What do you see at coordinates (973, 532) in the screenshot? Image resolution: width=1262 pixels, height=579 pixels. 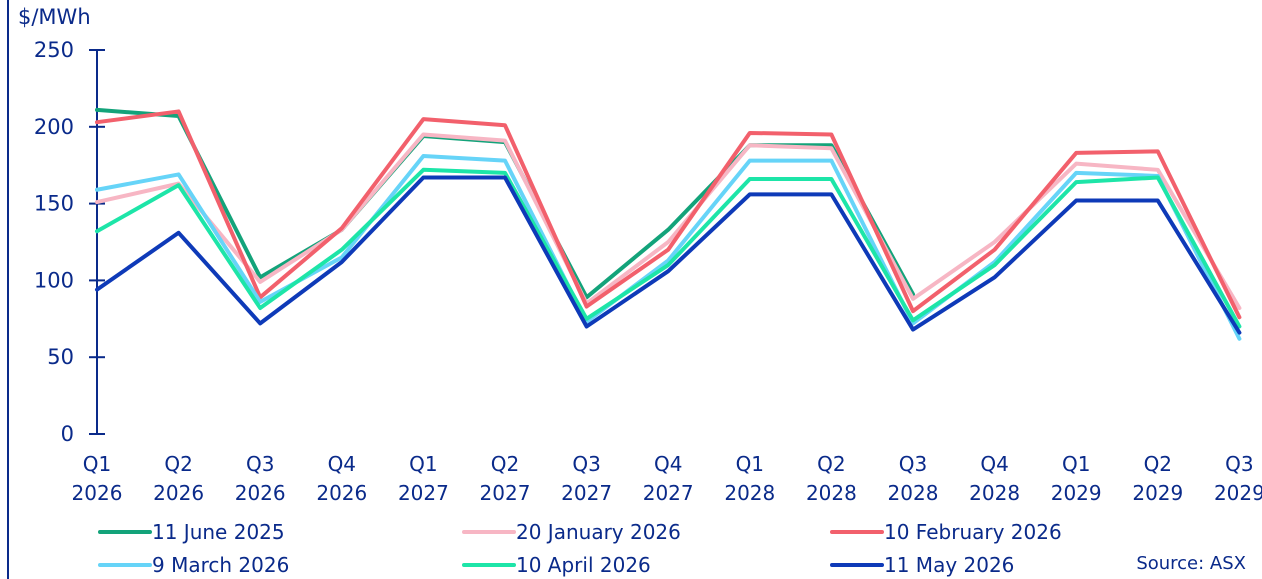 I see `legend-label: 10 February 2026` at bounding box center [973, 532].